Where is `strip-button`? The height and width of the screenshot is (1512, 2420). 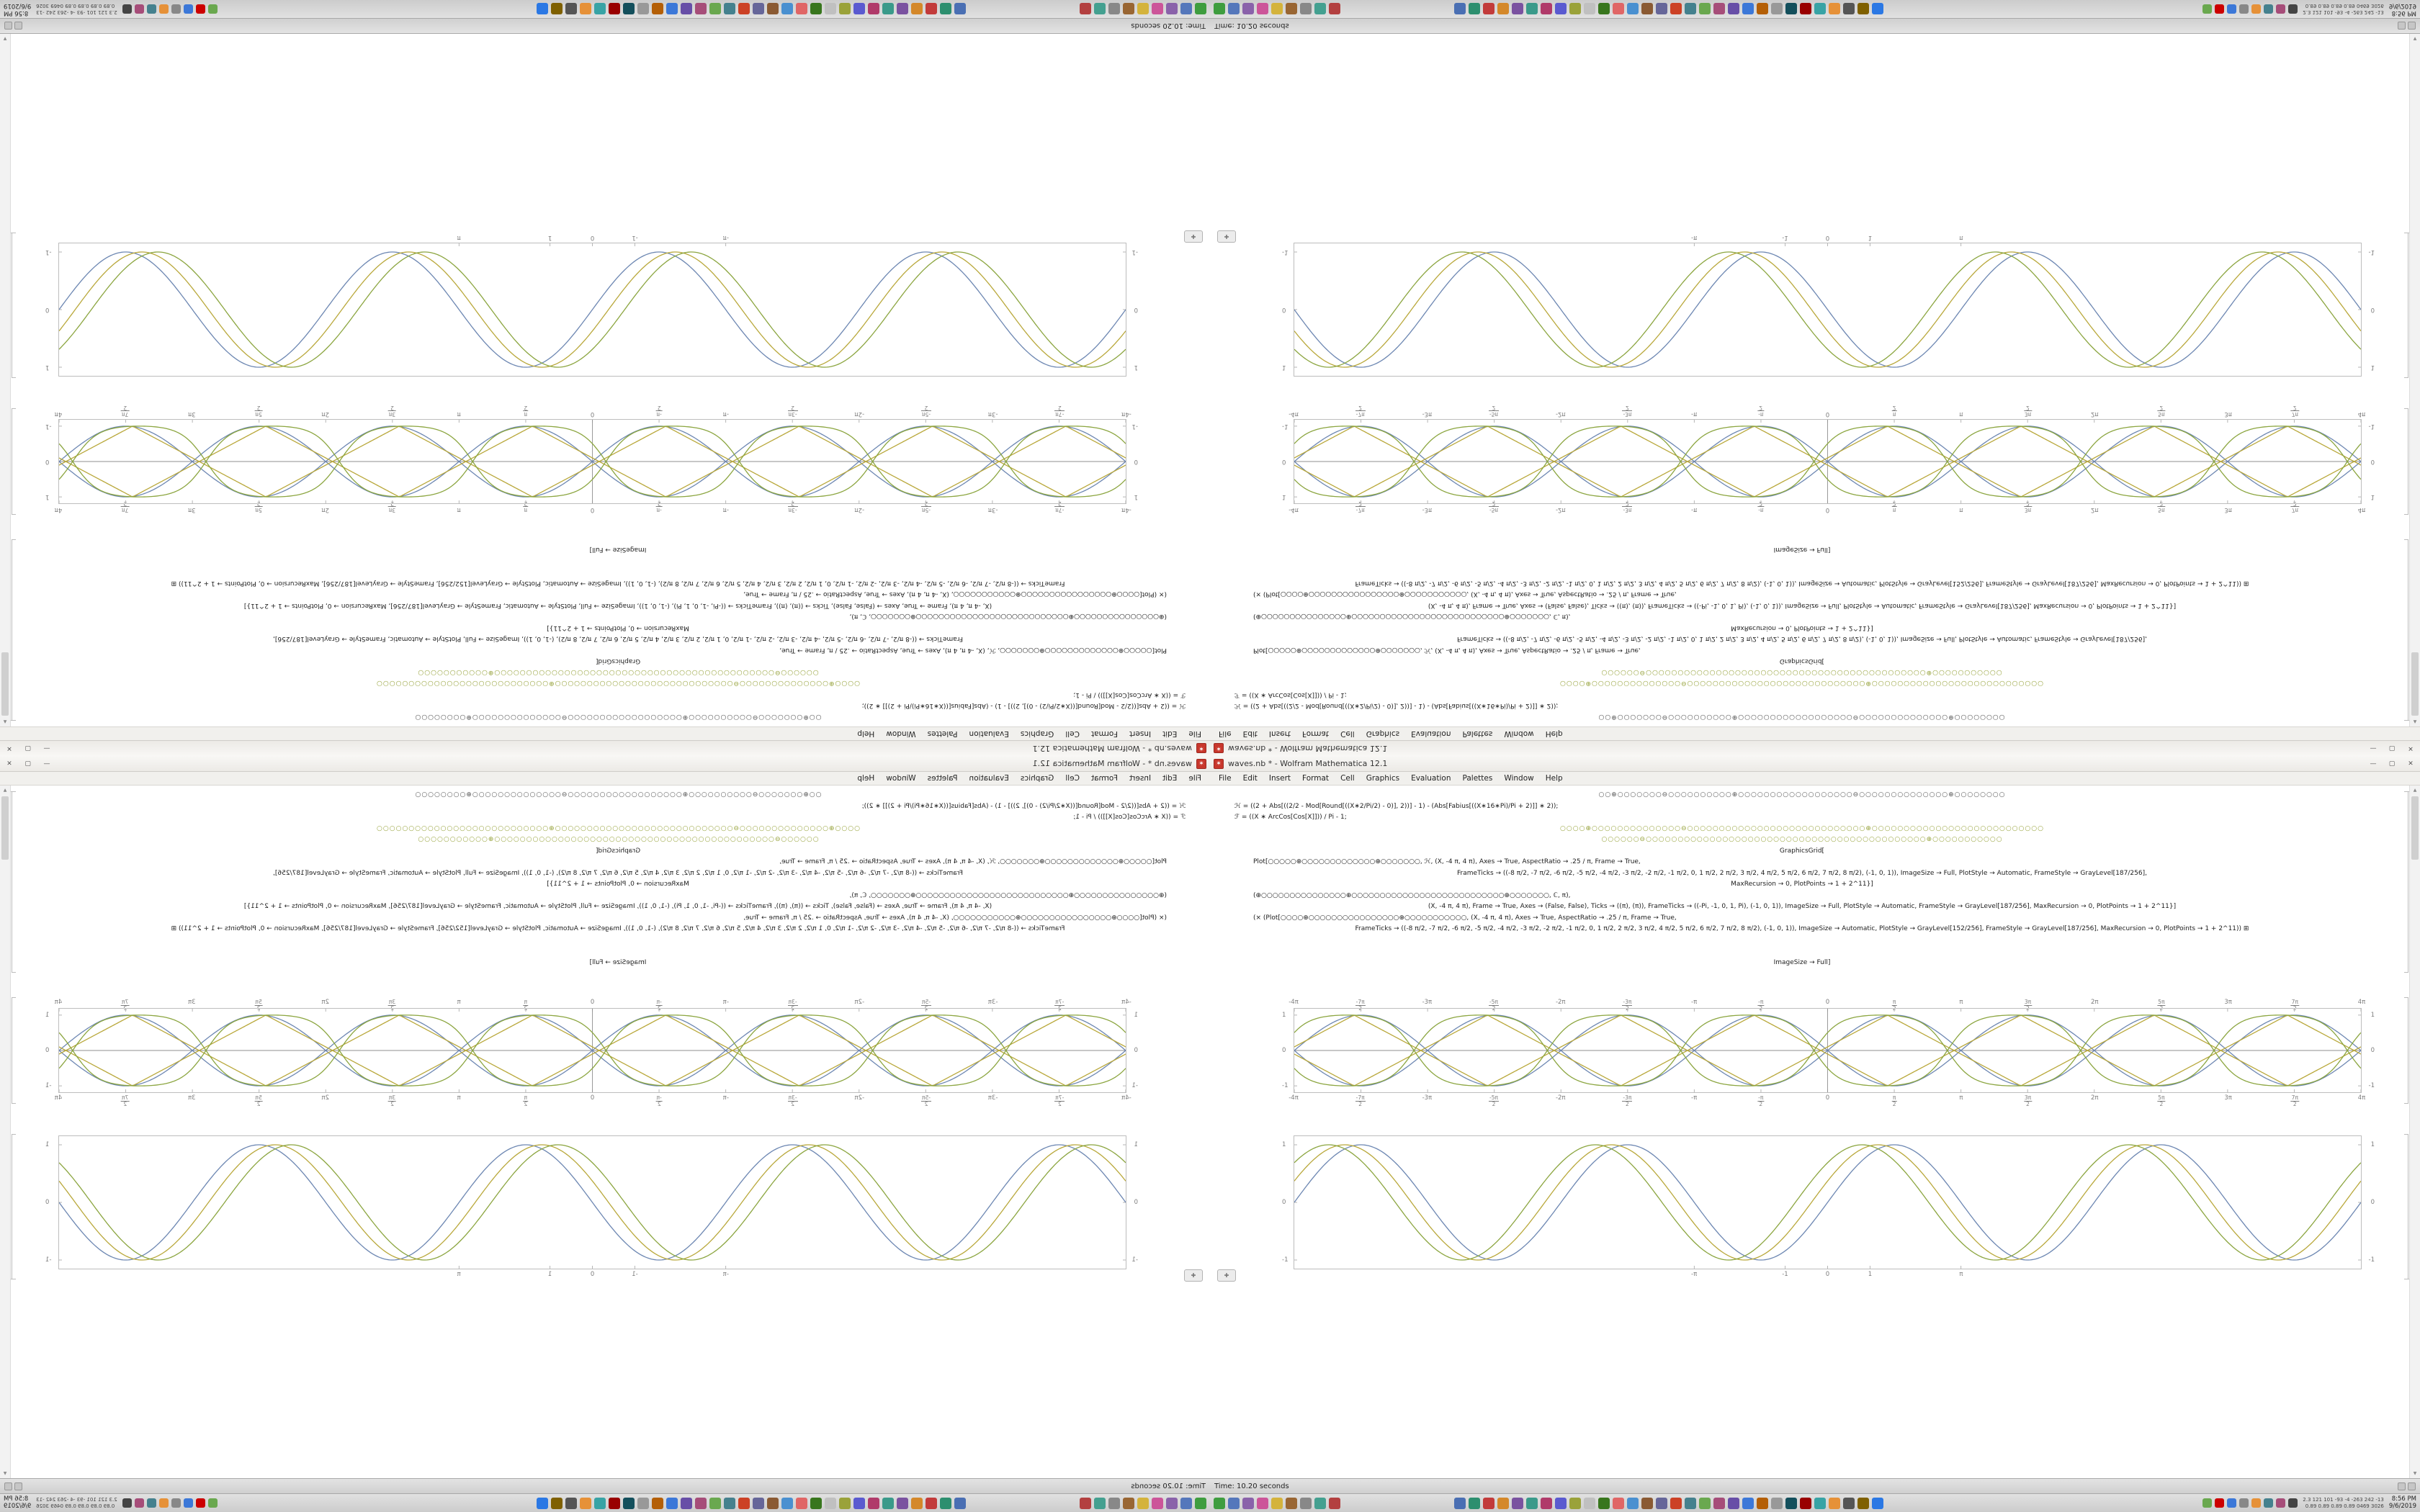
strip-button is located at coordinates (2412, 26).